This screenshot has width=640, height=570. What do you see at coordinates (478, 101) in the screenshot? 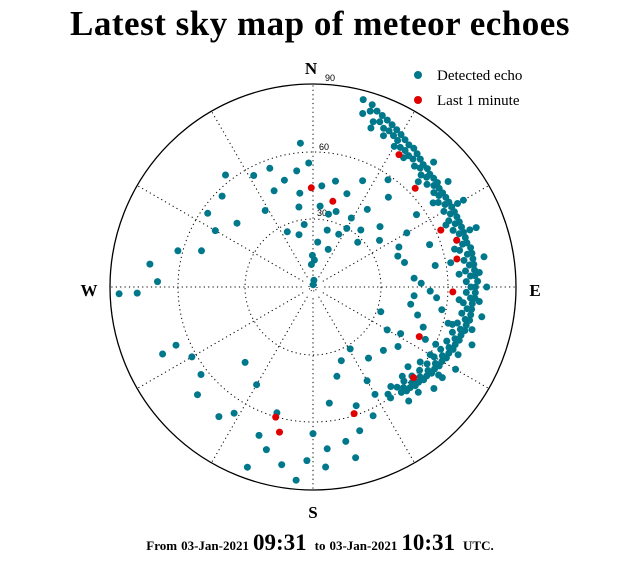
I see `legend-label-last-minute: Last 1 minute` at bounding box center [478, 101].